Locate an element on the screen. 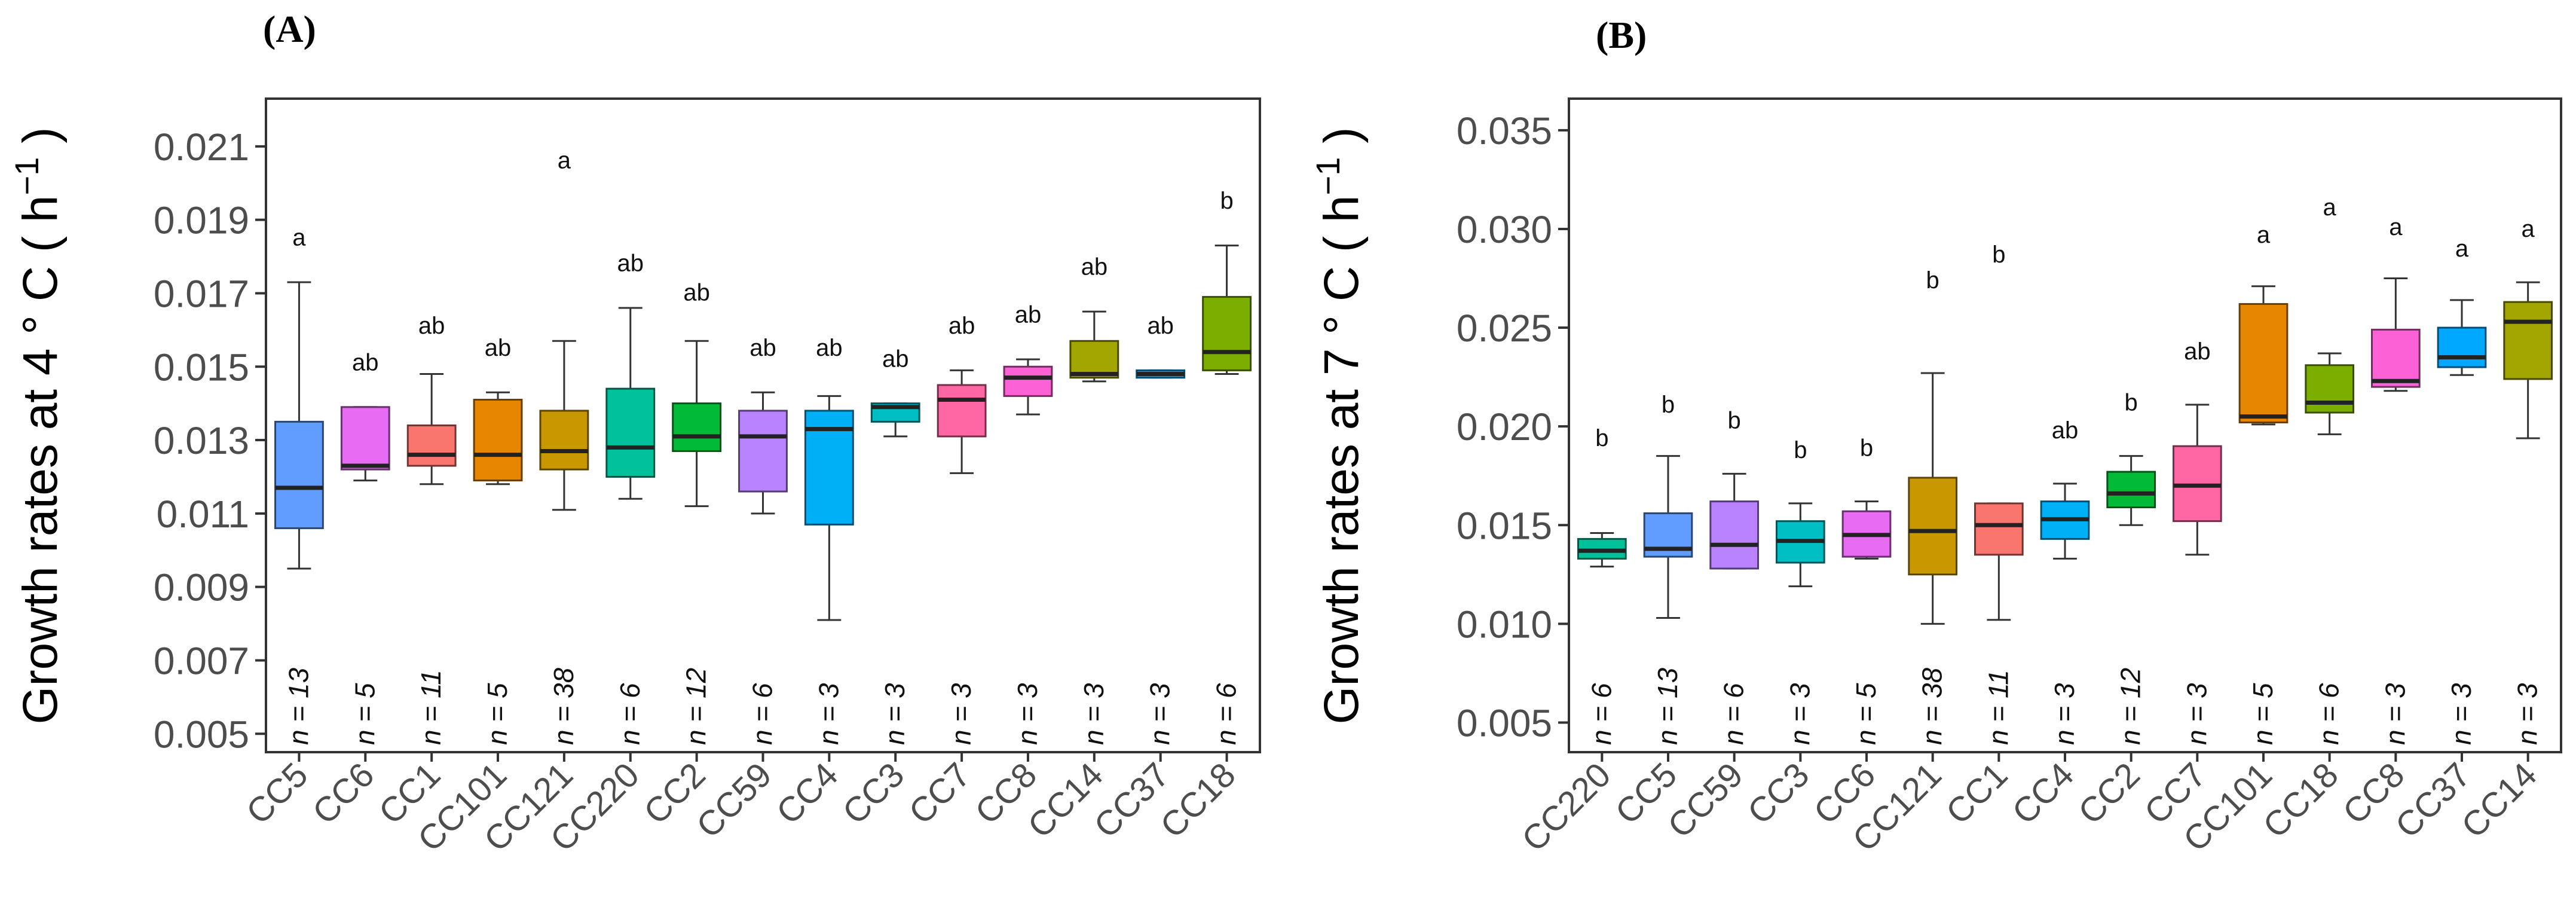 This screenshot has width=2576, height=910. box-cc4: ab n = 3 is located at coordinates (829, 540).